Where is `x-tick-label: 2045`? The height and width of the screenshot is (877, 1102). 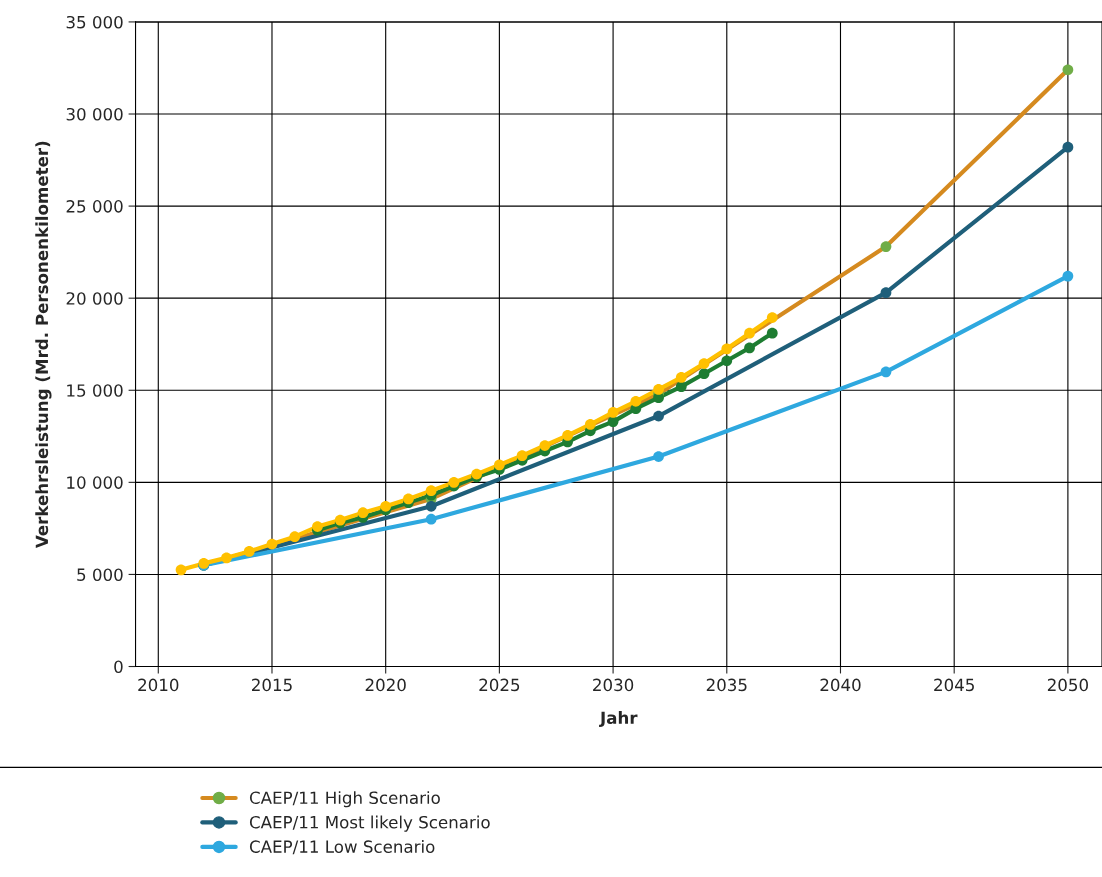 x-tick-label: 2045 is located at coordinates (954, 685).